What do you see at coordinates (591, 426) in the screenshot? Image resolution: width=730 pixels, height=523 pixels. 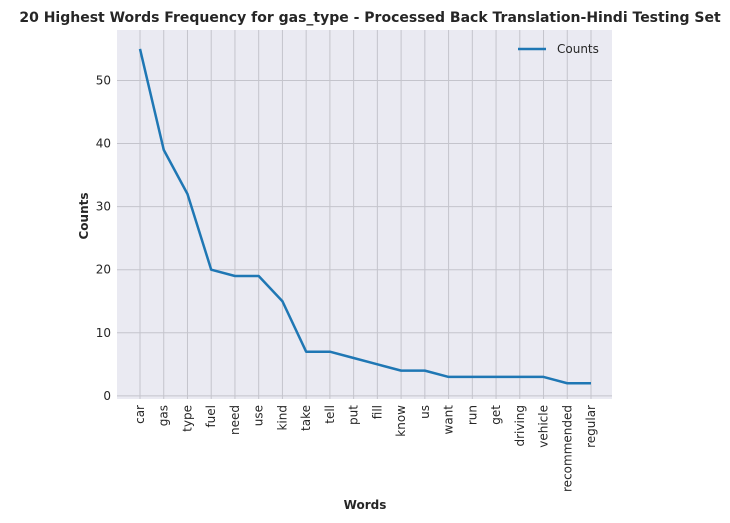 I see `x-tick-label: regular` at bounding box center [591, 426].